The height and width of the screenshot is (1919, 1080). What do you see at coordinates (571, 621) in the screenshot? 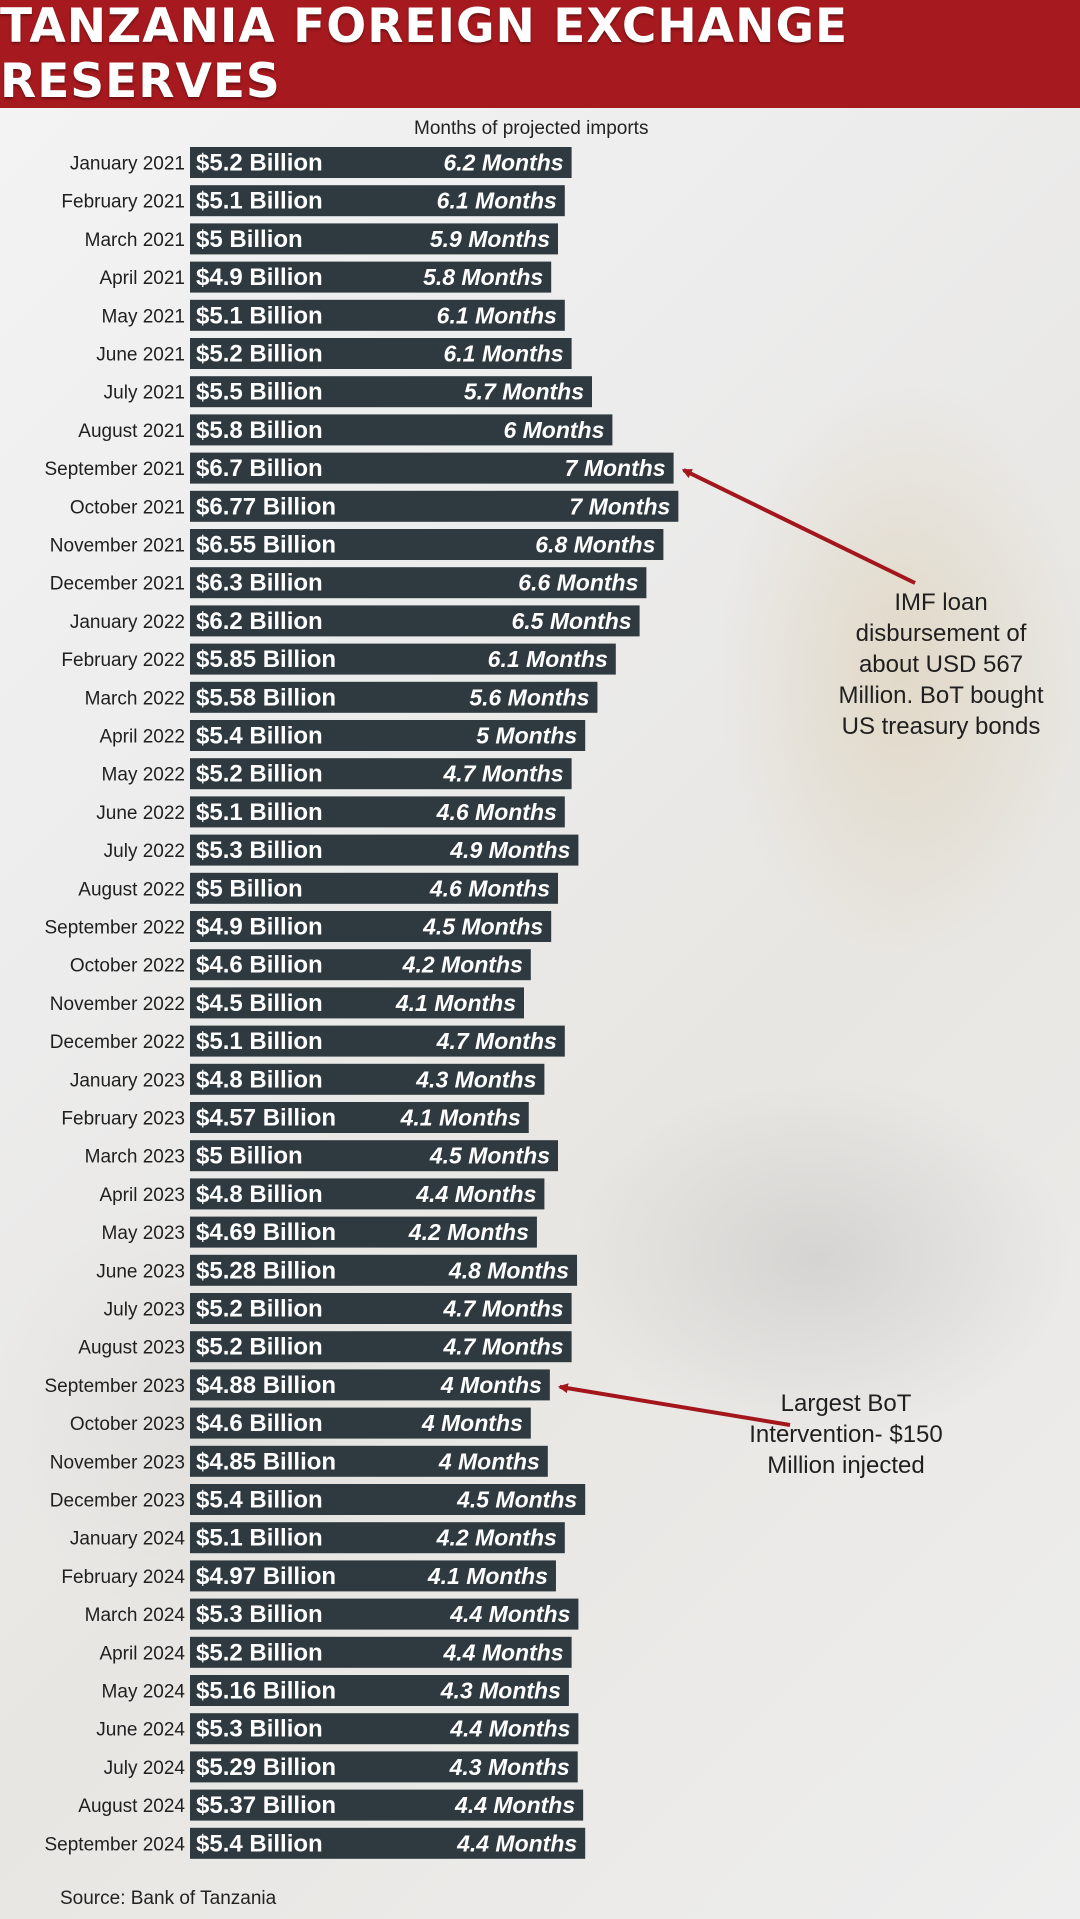
I see `months-of-imports-label: 6.5 Months` at bounding box center [571, 621].